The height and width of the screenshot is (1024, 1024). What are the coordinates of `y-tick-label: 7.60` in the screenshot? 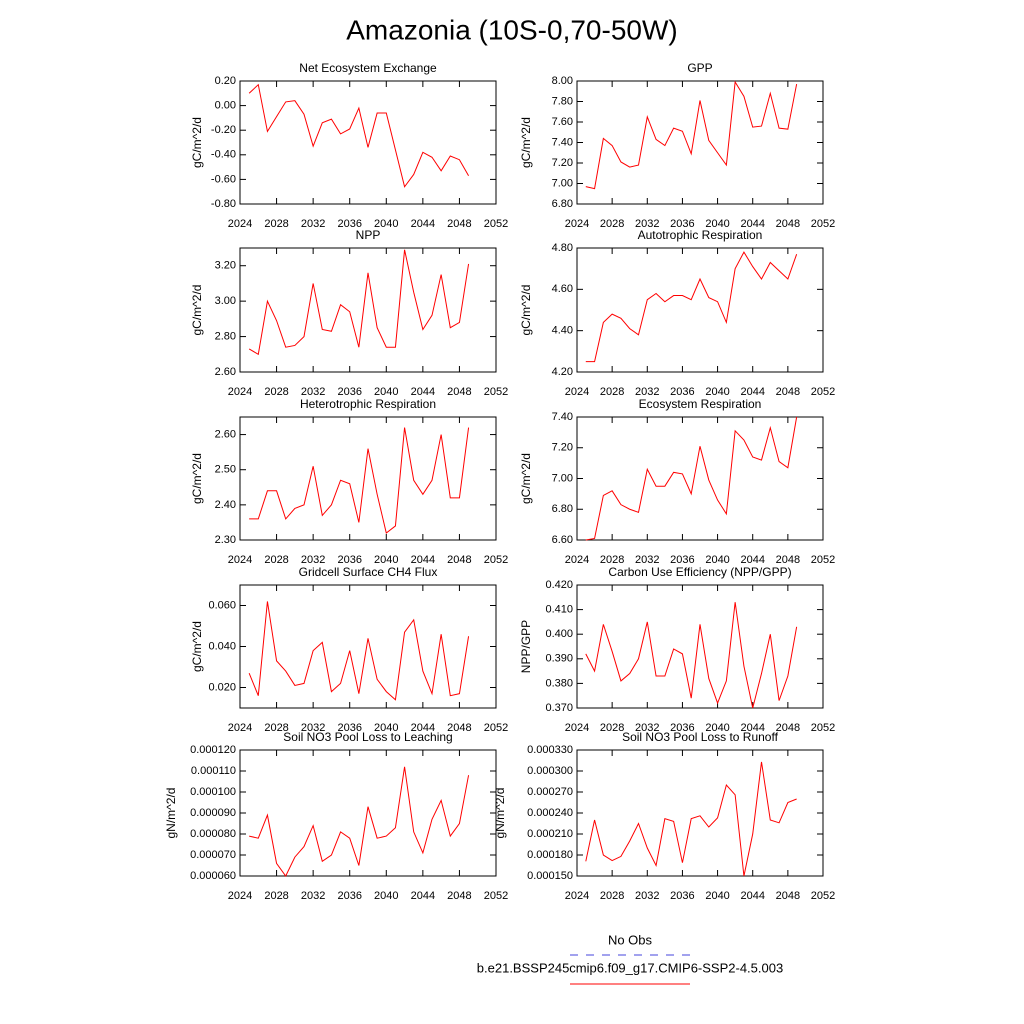 It's located at (562, 122).